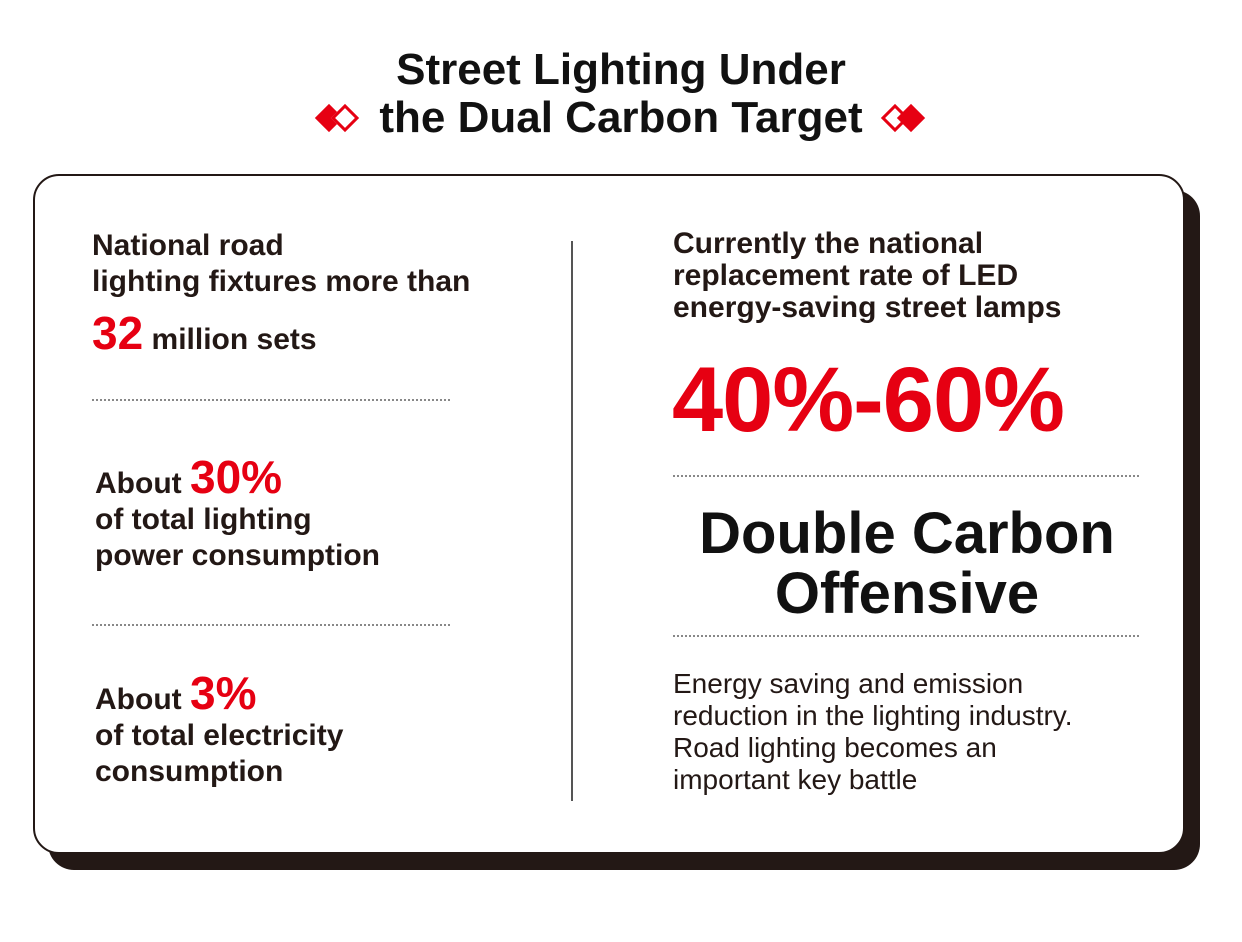  What do you see at coordinates (867, 307) in the screenshot?
I see `rate-caption-line-3: energy-saving street lamps` at bounding box center [867, 307].